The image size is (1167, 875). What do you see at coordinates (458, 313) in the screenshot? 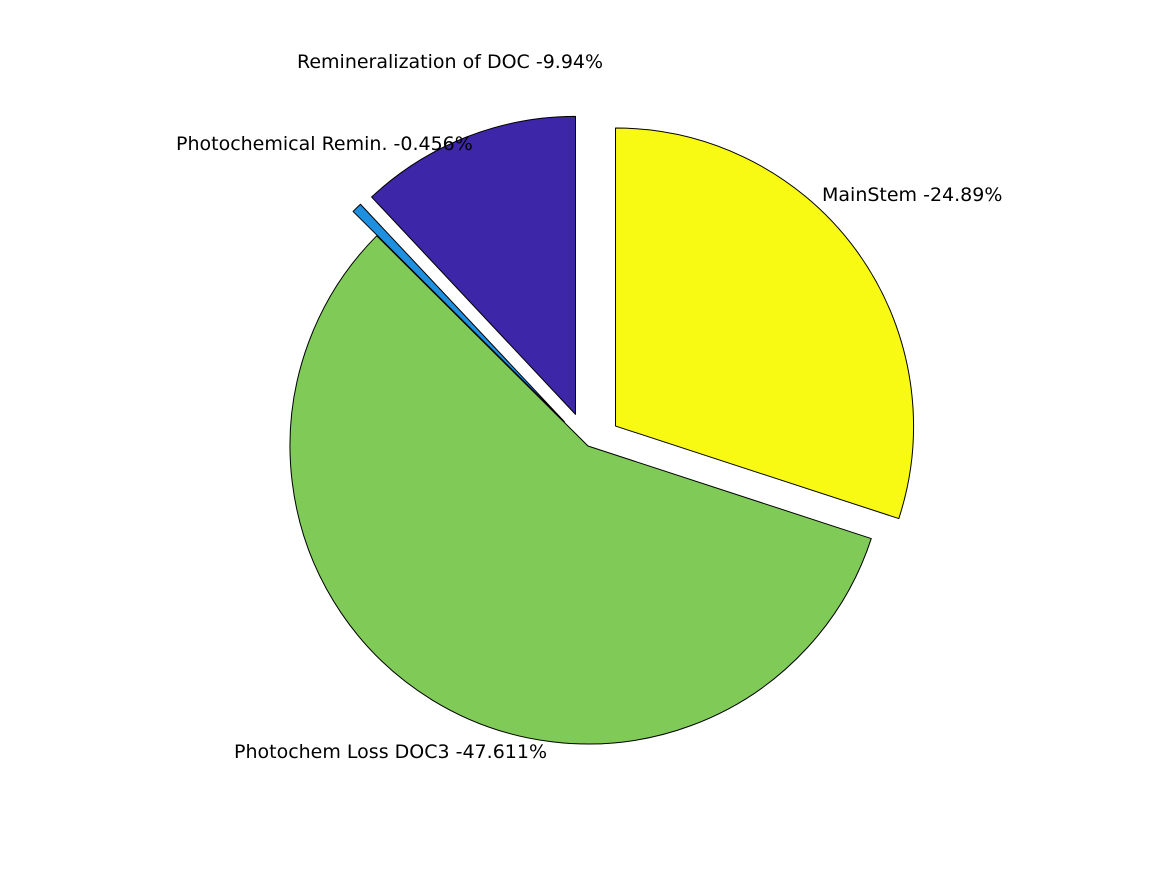
I see `slice-photochemical-remin` at bounding box center [458, 313].